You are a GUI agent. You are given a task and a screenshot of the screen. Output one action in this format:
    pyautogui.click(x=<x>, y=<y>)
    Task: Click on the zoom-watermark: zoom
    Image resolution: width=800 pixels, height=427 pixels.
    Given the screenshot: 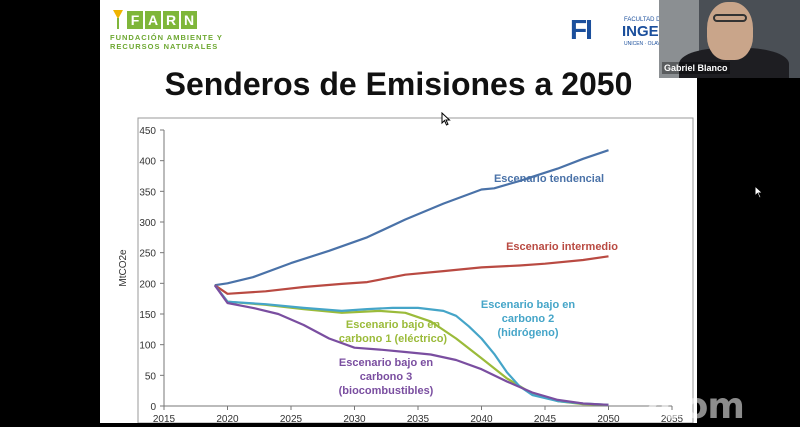 What is the action you would take?
    pyautogui.click(x=692, y=406)
    